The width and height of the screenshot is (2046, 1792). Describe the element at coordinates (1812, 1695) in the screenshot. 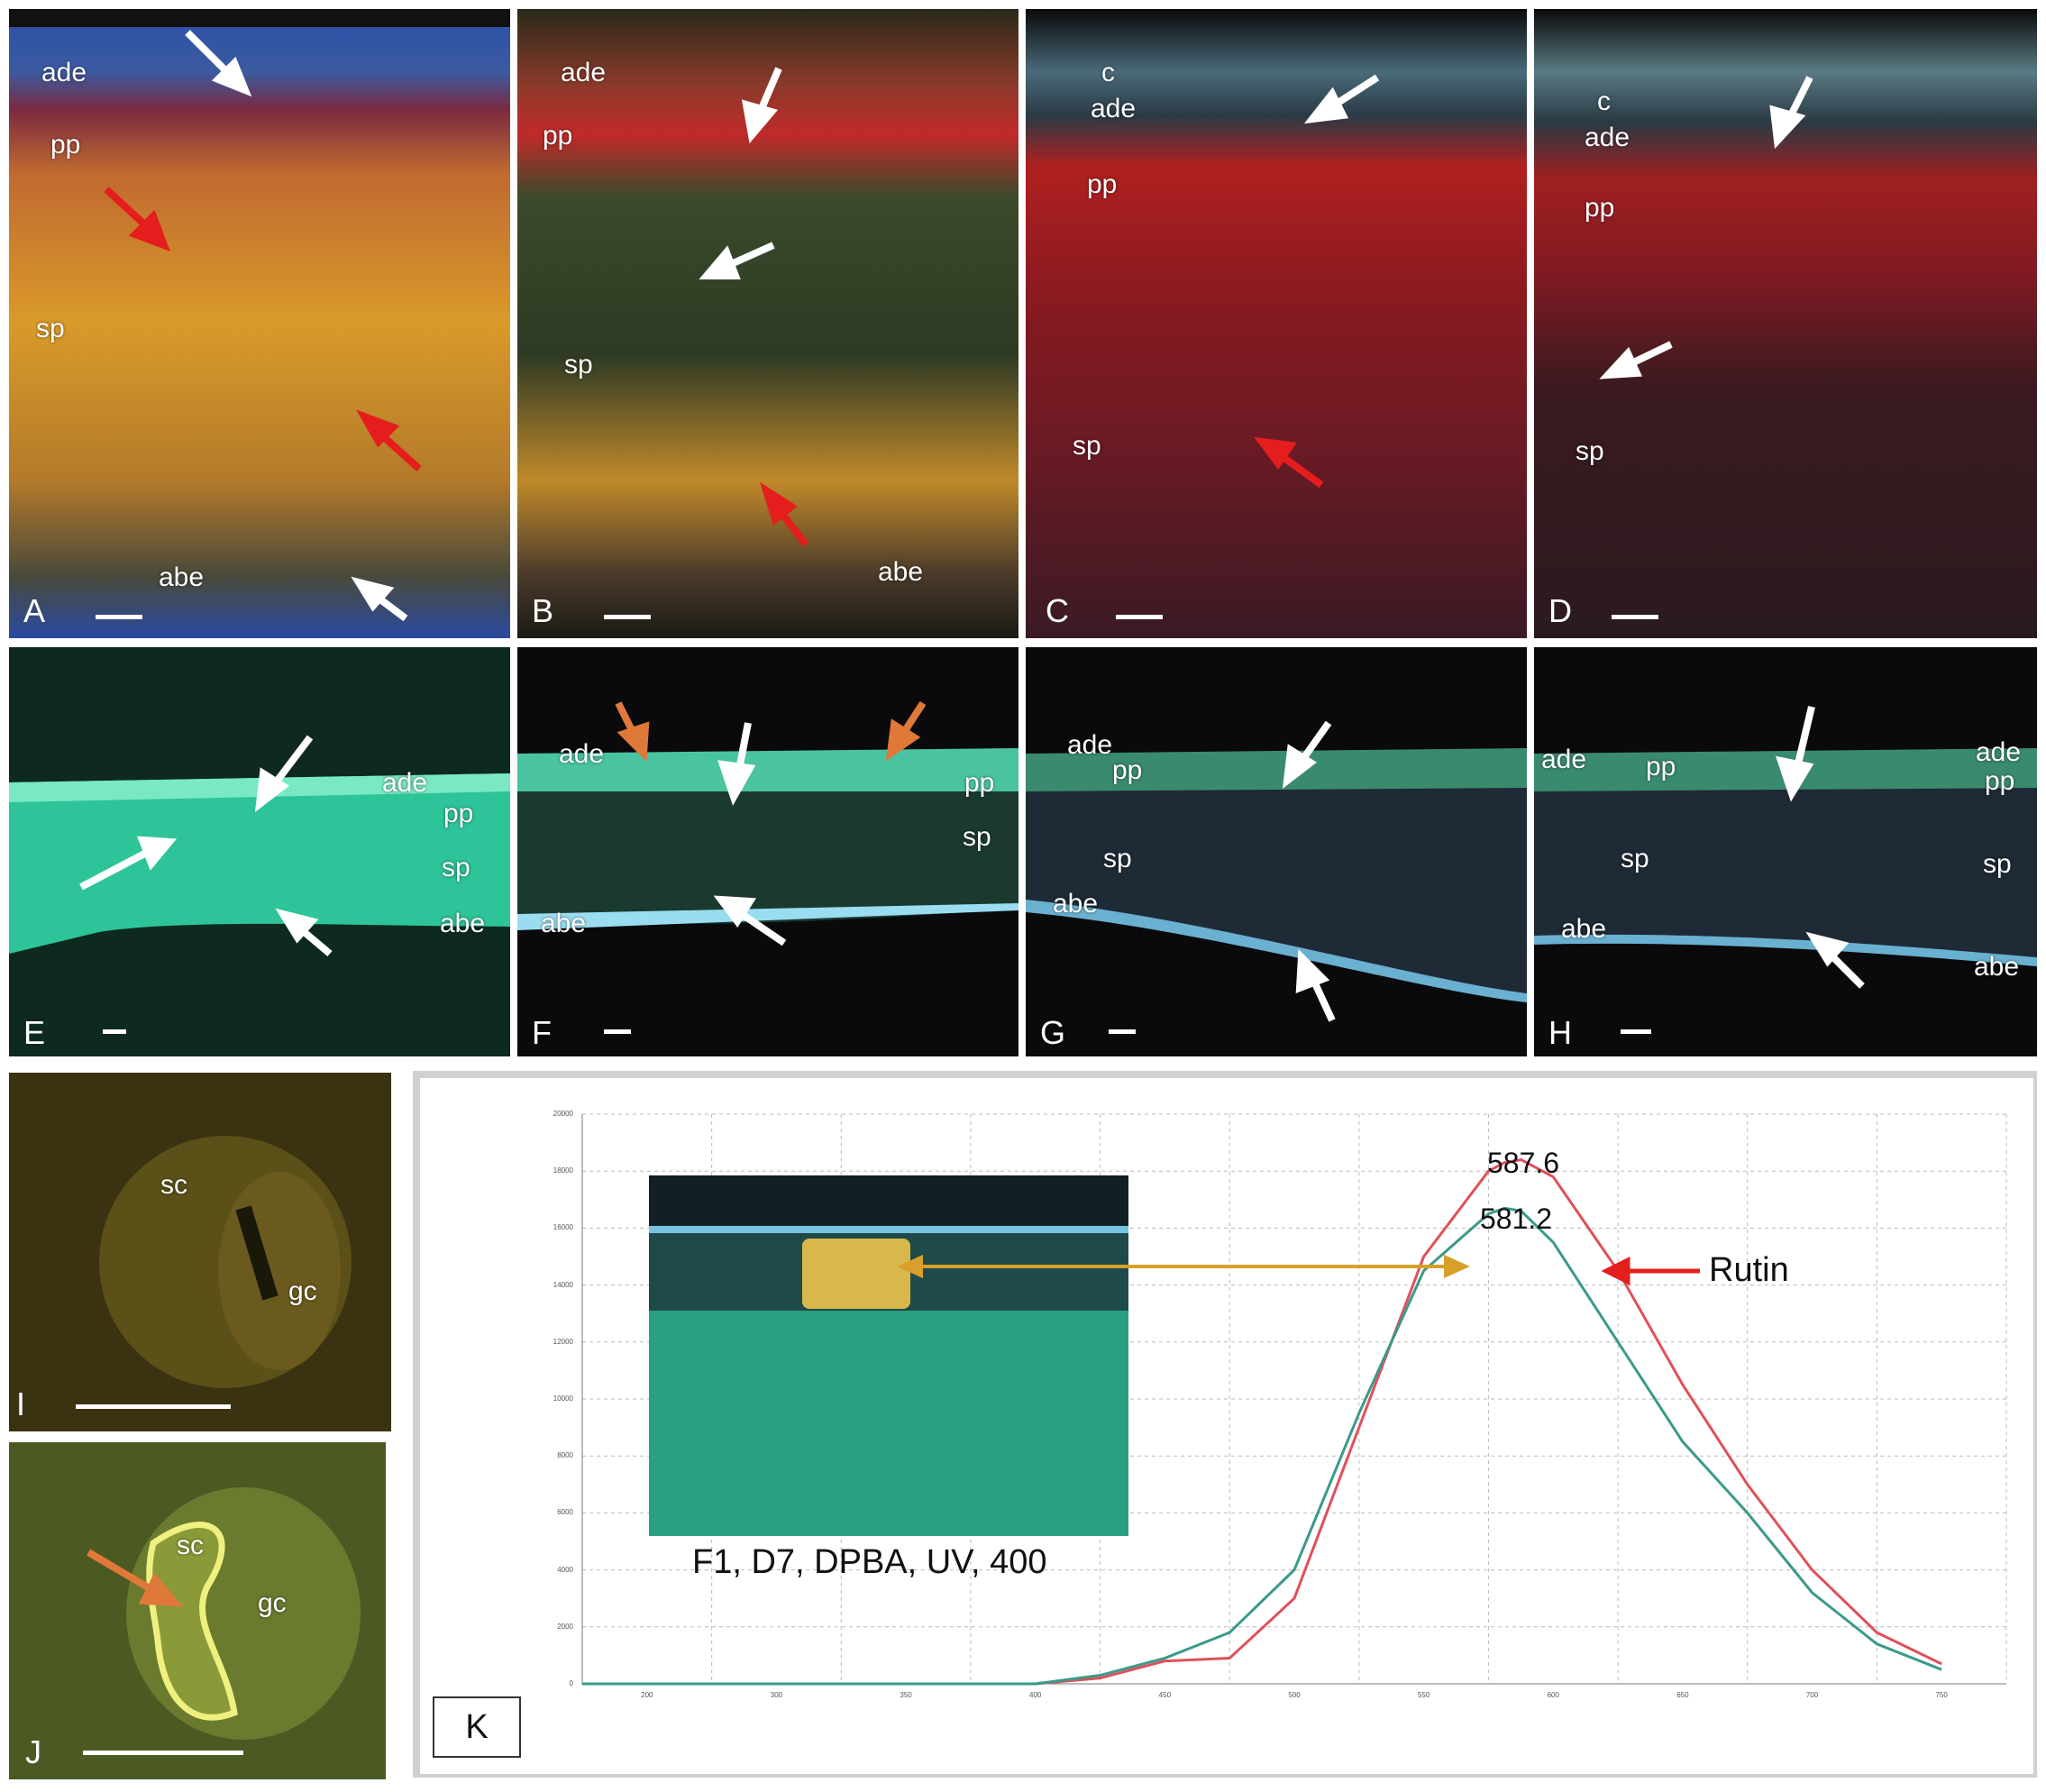

I see `x-tick-label: 700` at that location.